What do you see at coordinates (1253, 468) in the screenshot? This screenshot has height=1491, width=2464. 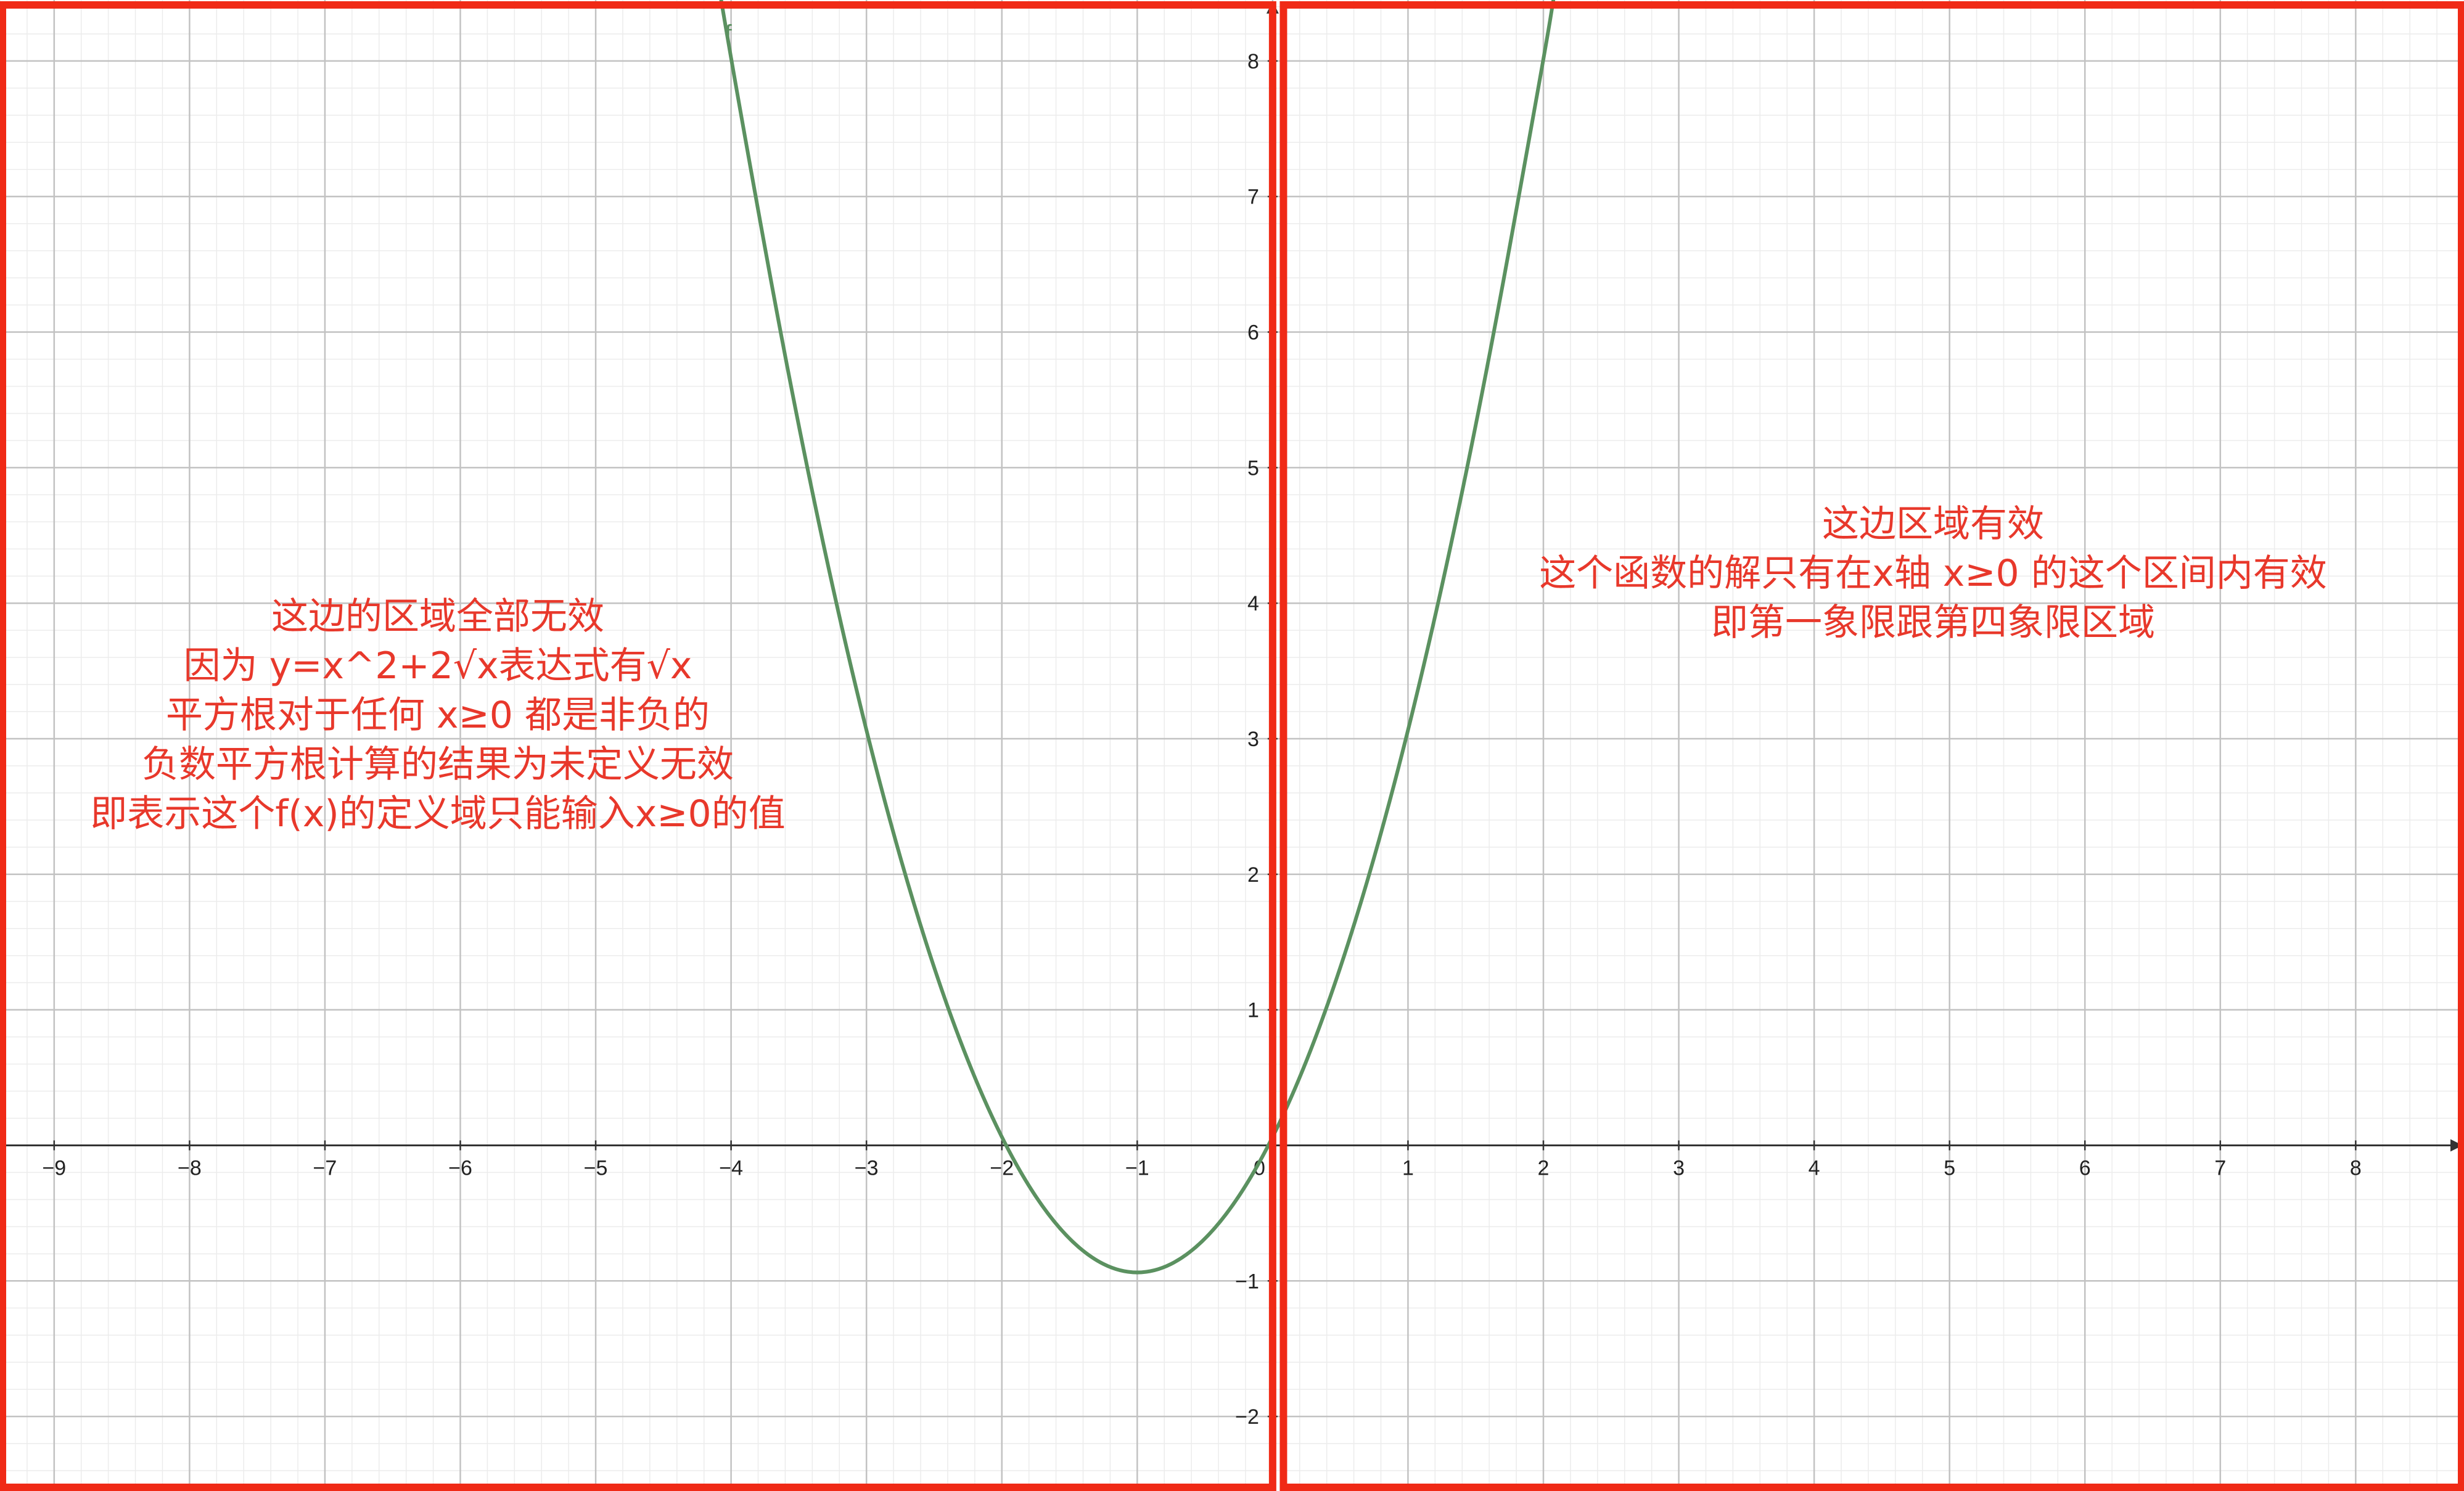 I see `y-tick-label: 5` at bounding box center [1253, 468].